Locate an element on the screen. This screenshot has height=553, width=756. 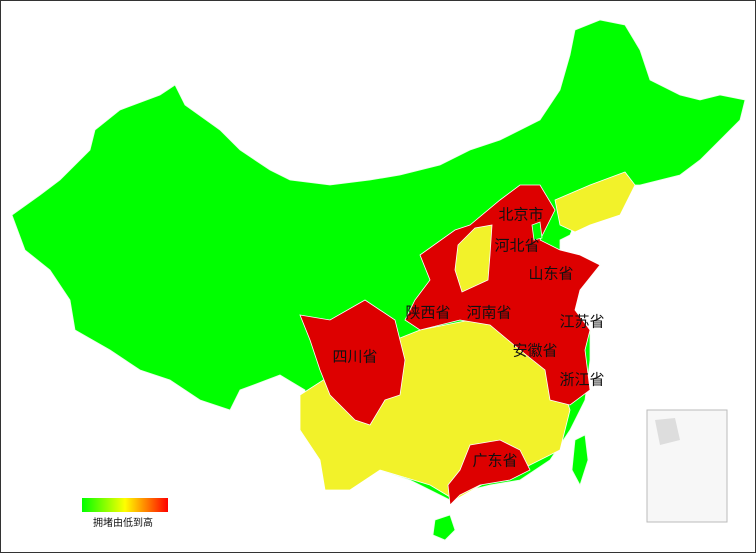
region-label: 四川省 is located at coordinates (354, 357).